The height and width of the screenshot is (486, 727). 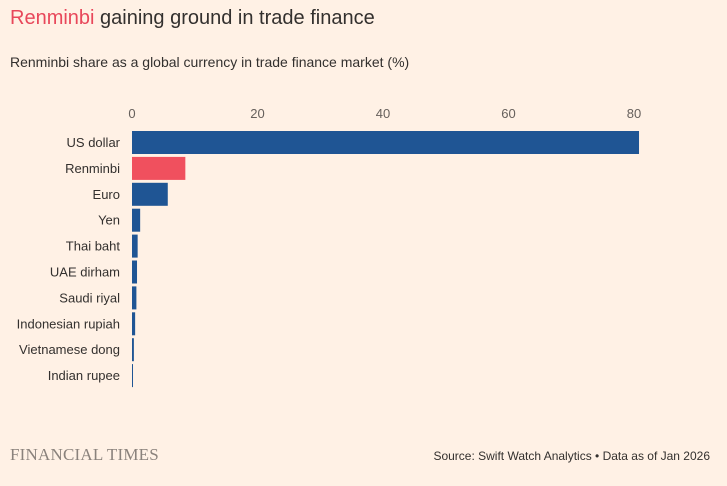 I want to click on x-tick-label: 20, so click(x=257, y=113).